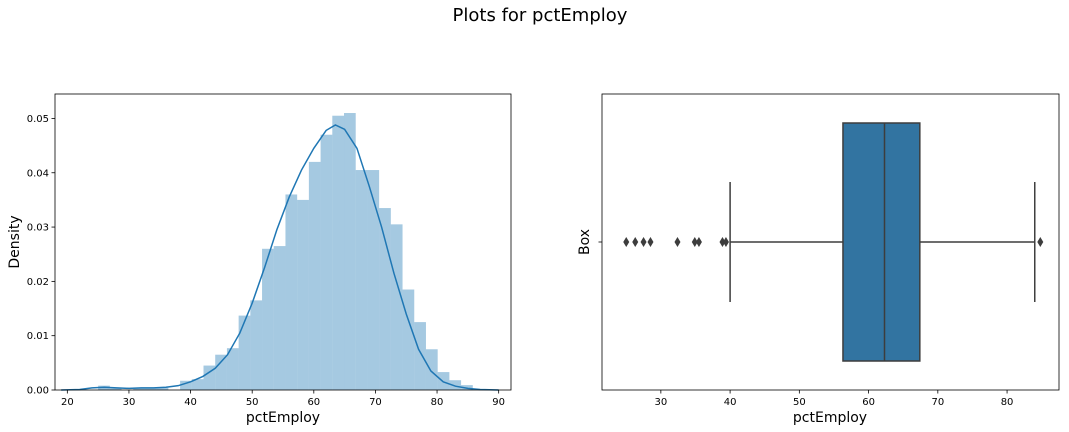  I want to click on histogram-y-label: Density, so click(15, 241).